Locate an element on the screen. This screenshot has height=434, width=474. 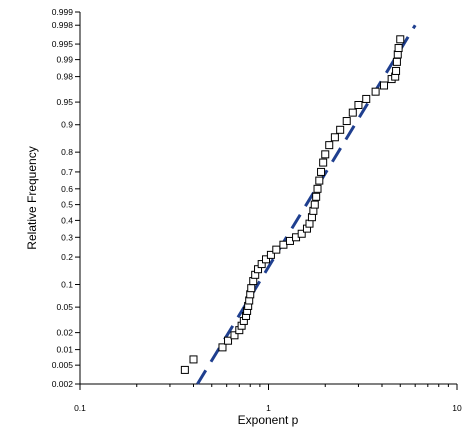
y-tick-label: 0.6 is located at coordinates (67, 189).